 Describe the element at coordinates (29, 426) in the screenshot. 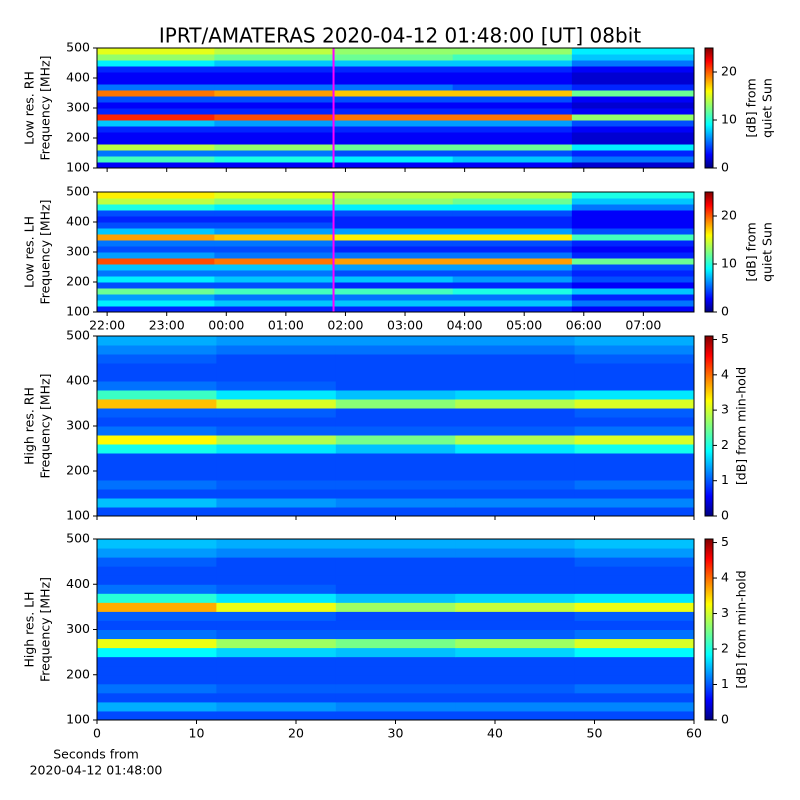

I see `y-axis-label: High res. RH` at that location.